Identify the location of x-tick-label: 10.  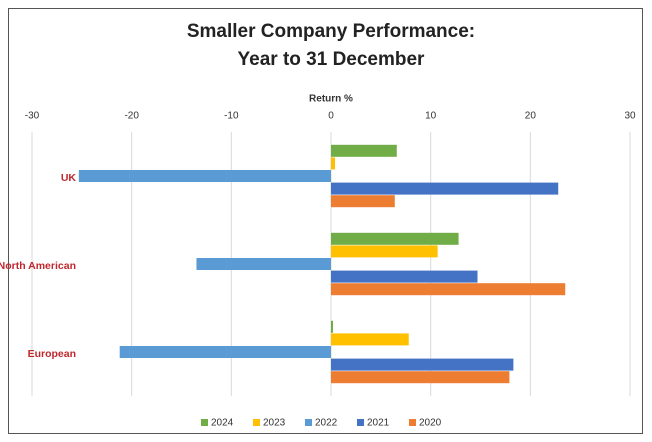
(431, 116).